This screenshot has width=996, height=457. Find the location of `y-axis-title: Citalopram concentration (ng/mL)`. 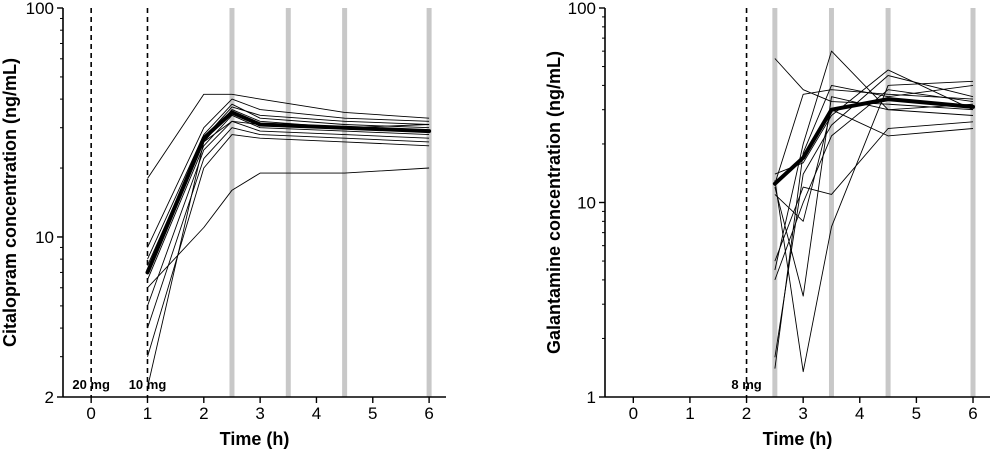

y-axis-title: Citalopram concentration (ng/mL) is located at coordinates (10, 202).